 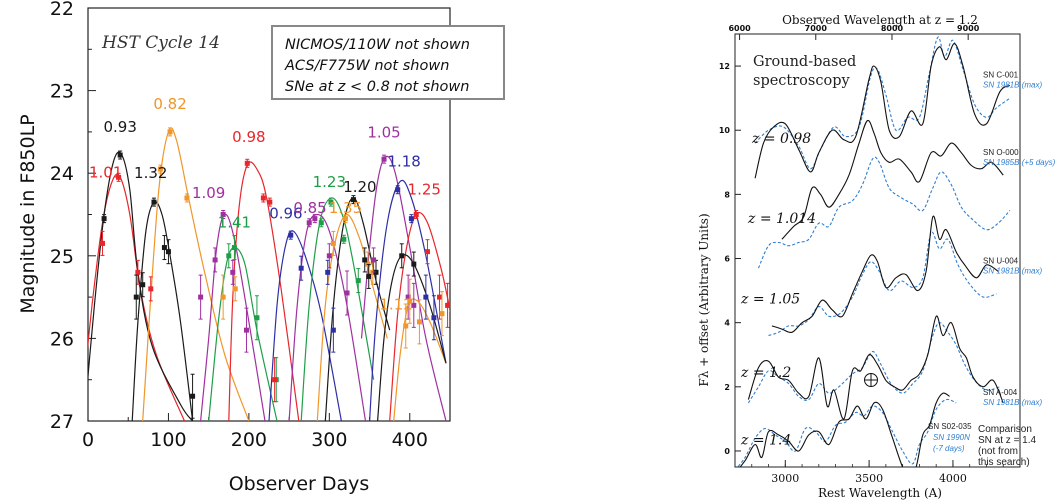 What do you see at coordinates (168, 440) in the screenshot?
I see `lc-x-tick-label: 100` at bounding box center [168, 440].